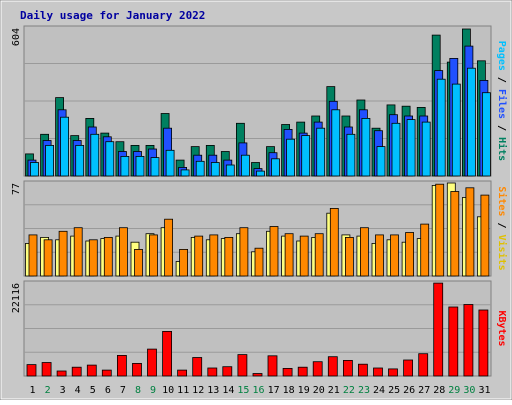 This screenshot has height=405, width=512. What do you see at coordinates (469, 390) in the screenshot?
I see `x-tick-label: 30` at bounding box center [469, 390].